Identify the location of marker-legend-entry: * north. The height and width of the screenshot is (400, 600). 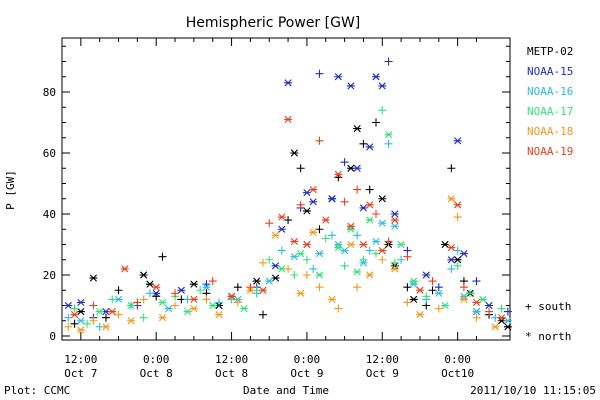
(548, 336).